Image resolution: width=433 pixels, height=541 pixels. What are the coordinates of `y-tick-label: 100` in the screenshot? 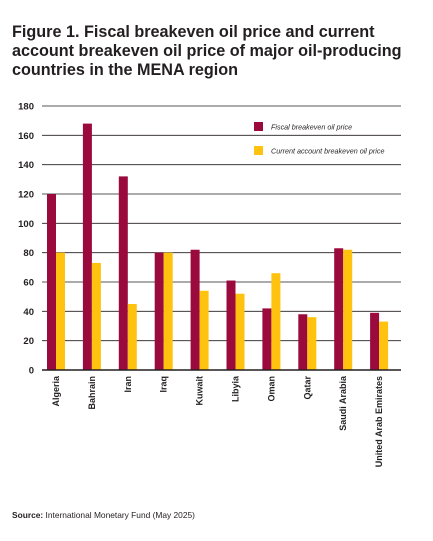 It's located at (26, 224).